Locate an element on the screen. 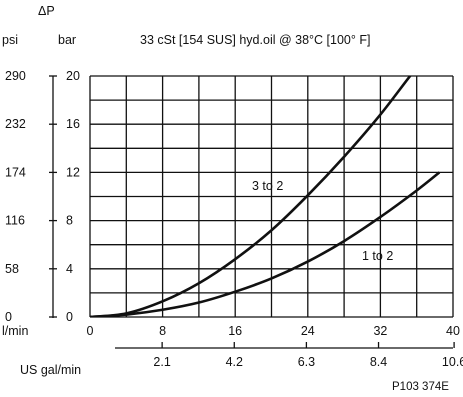 This screenshot has width=463, height=397. y-tick-label-bar: 12 is located at coordinates (73, 172).